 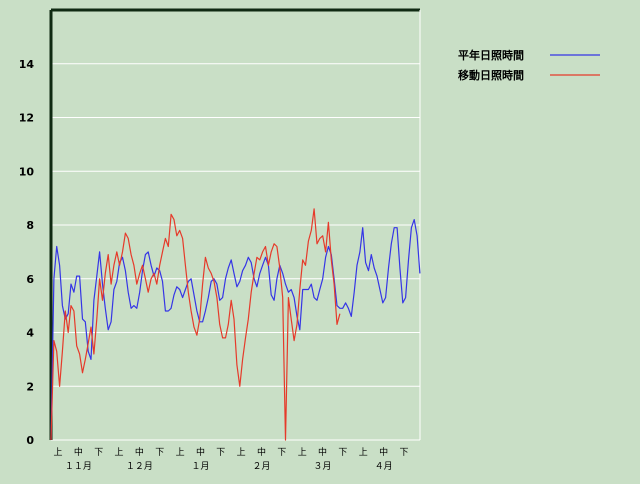 What do you see at coordinates (26, 118) in the screenshot?
I see `y-tick-label: 12` at bounding box center [26, 118].